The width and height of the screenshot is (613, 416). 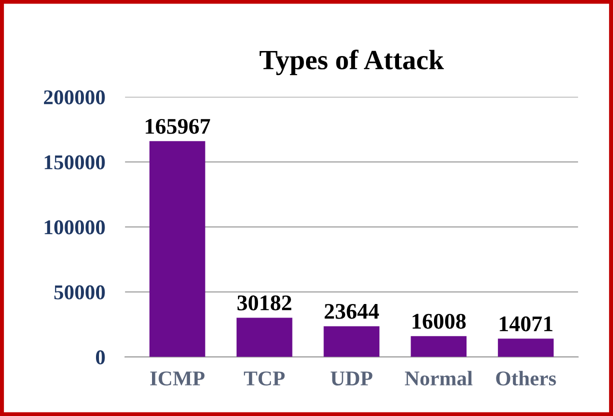 I want to click on x-tick-label: Normal, so click(x=438, y=378).